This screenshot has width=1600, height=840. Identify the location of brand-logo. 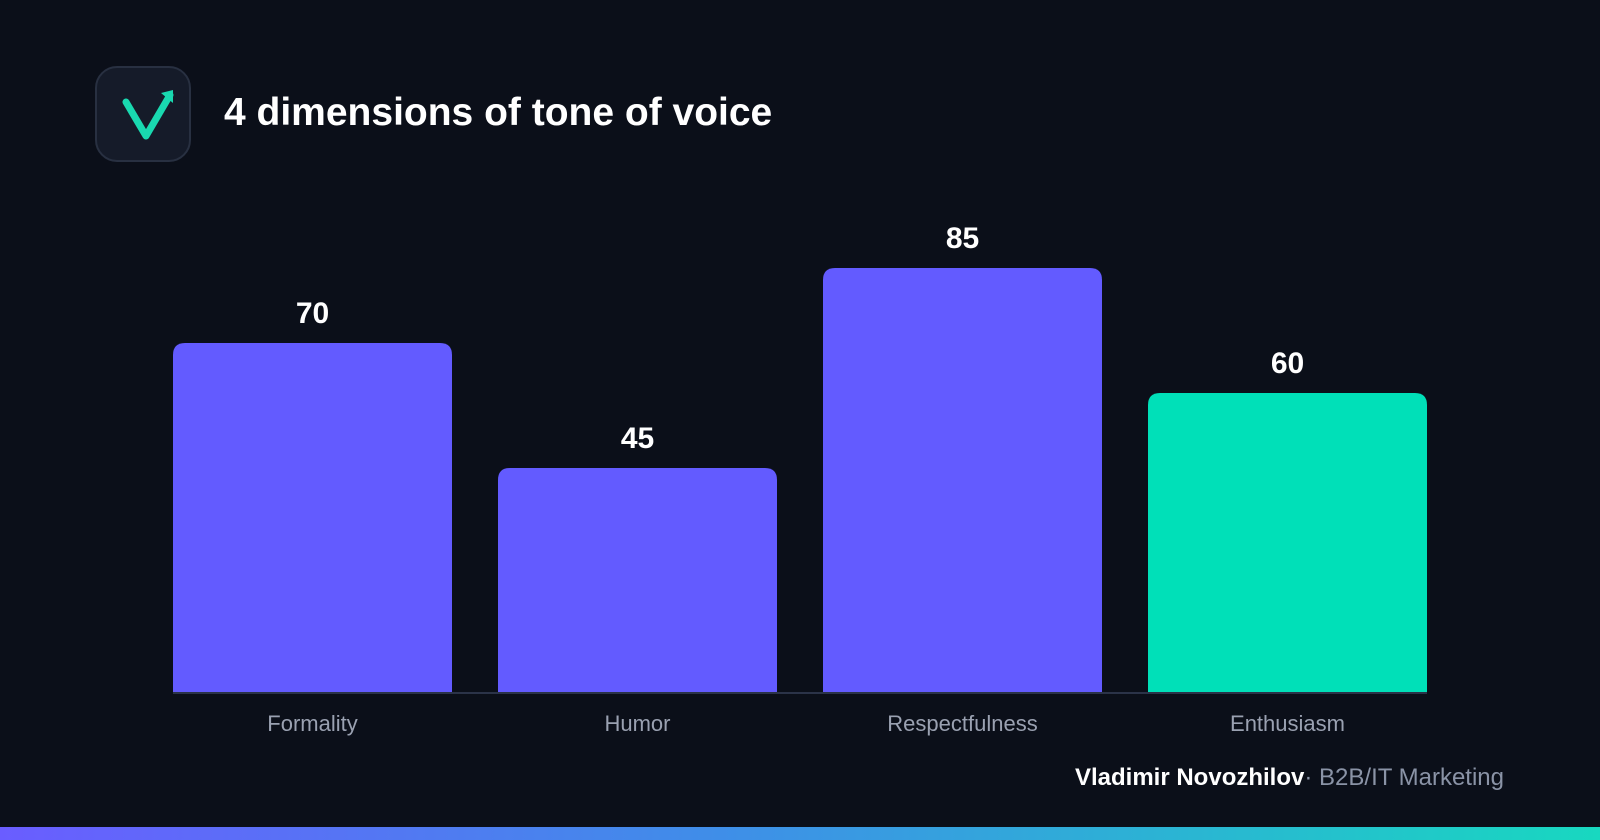
(143, 114).